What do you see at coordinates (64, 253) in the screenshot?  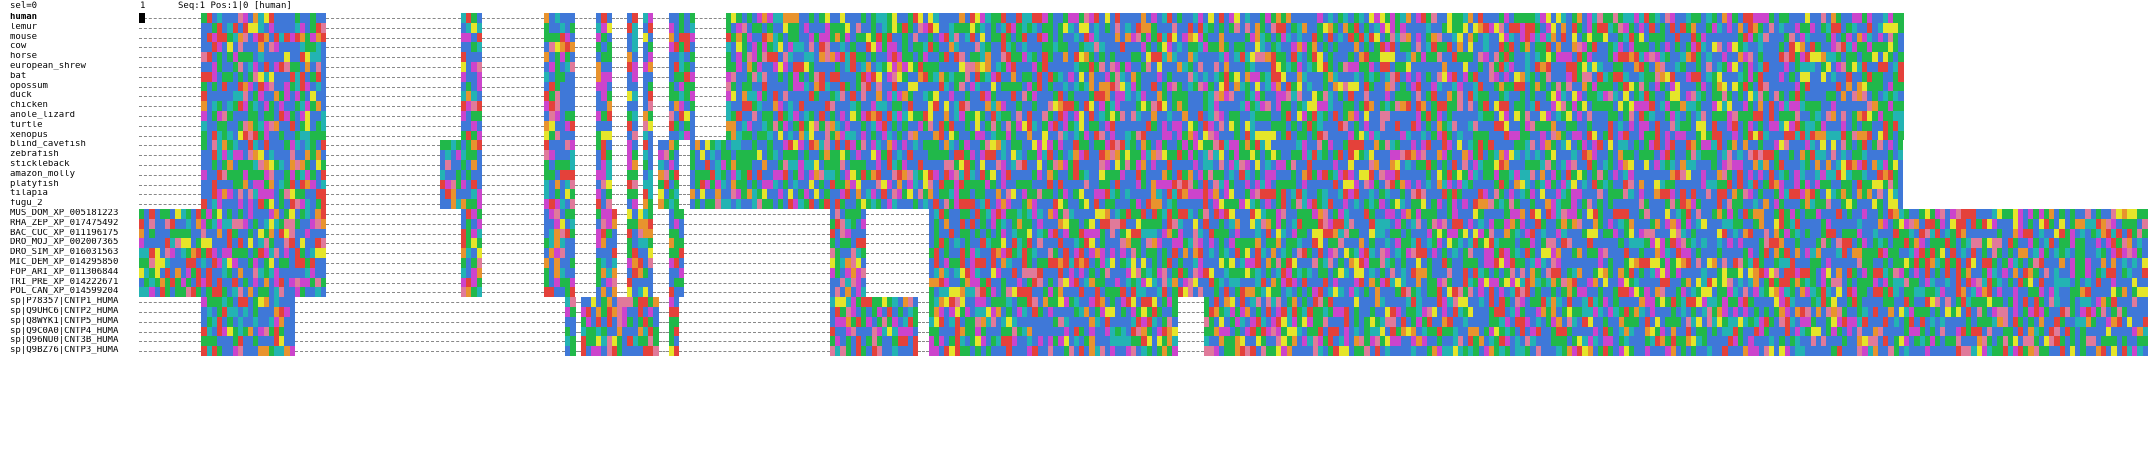 I see `sequence-name: DRO_SIM_XP_016031563` at bounding box center [64, 253].